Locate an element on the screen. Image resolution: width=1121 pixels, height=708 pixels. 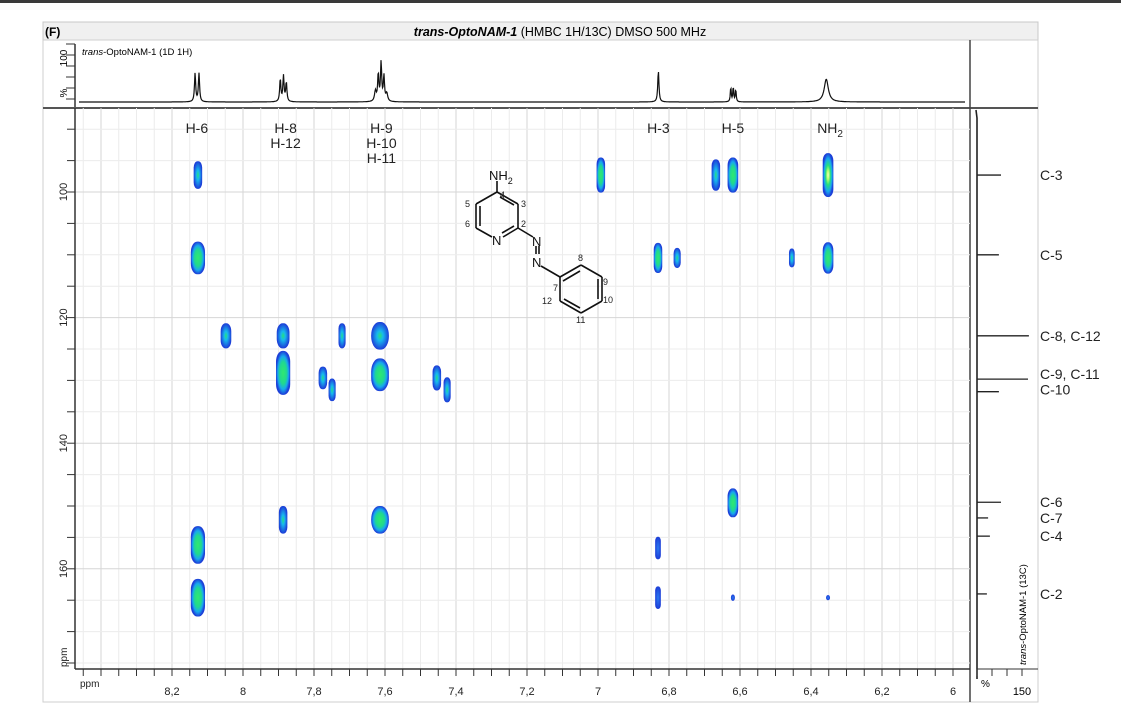
x-tick-label: 7 is located at coordinates (598, 692).